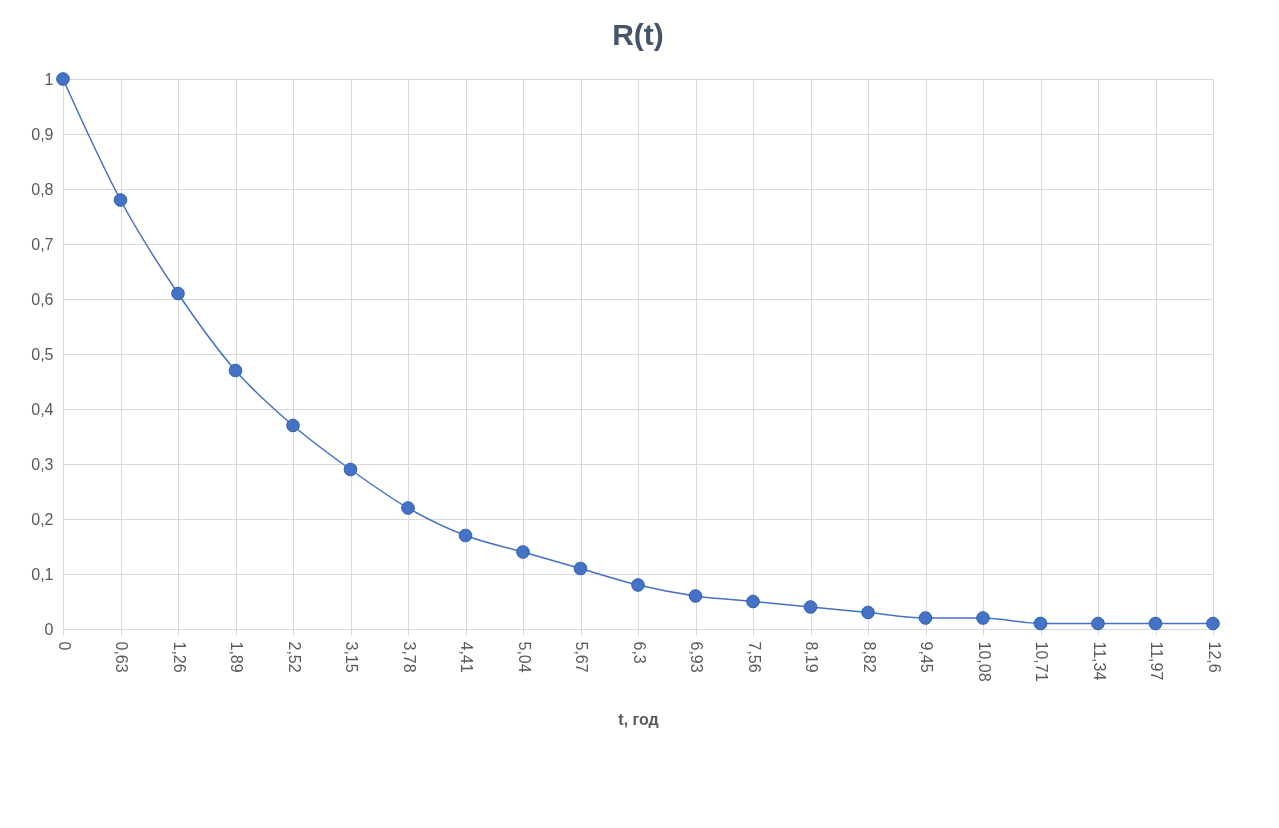  Describe the element at coordinates (42, 189) in the screenshot. I see `y-tick-label: 0,8` at that location.